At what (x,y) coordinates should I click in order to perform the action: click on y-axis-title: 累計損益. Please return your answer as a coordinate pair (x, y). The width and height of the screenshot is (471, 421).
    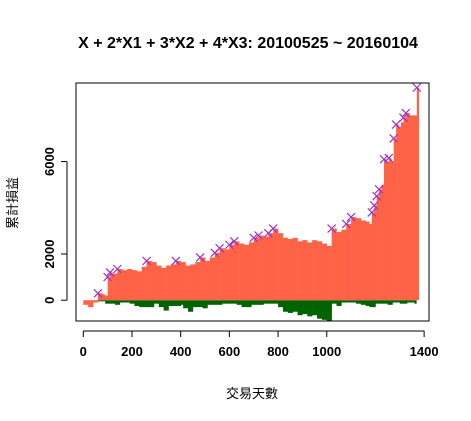
    Looking at the image, I should click on (13, 203).